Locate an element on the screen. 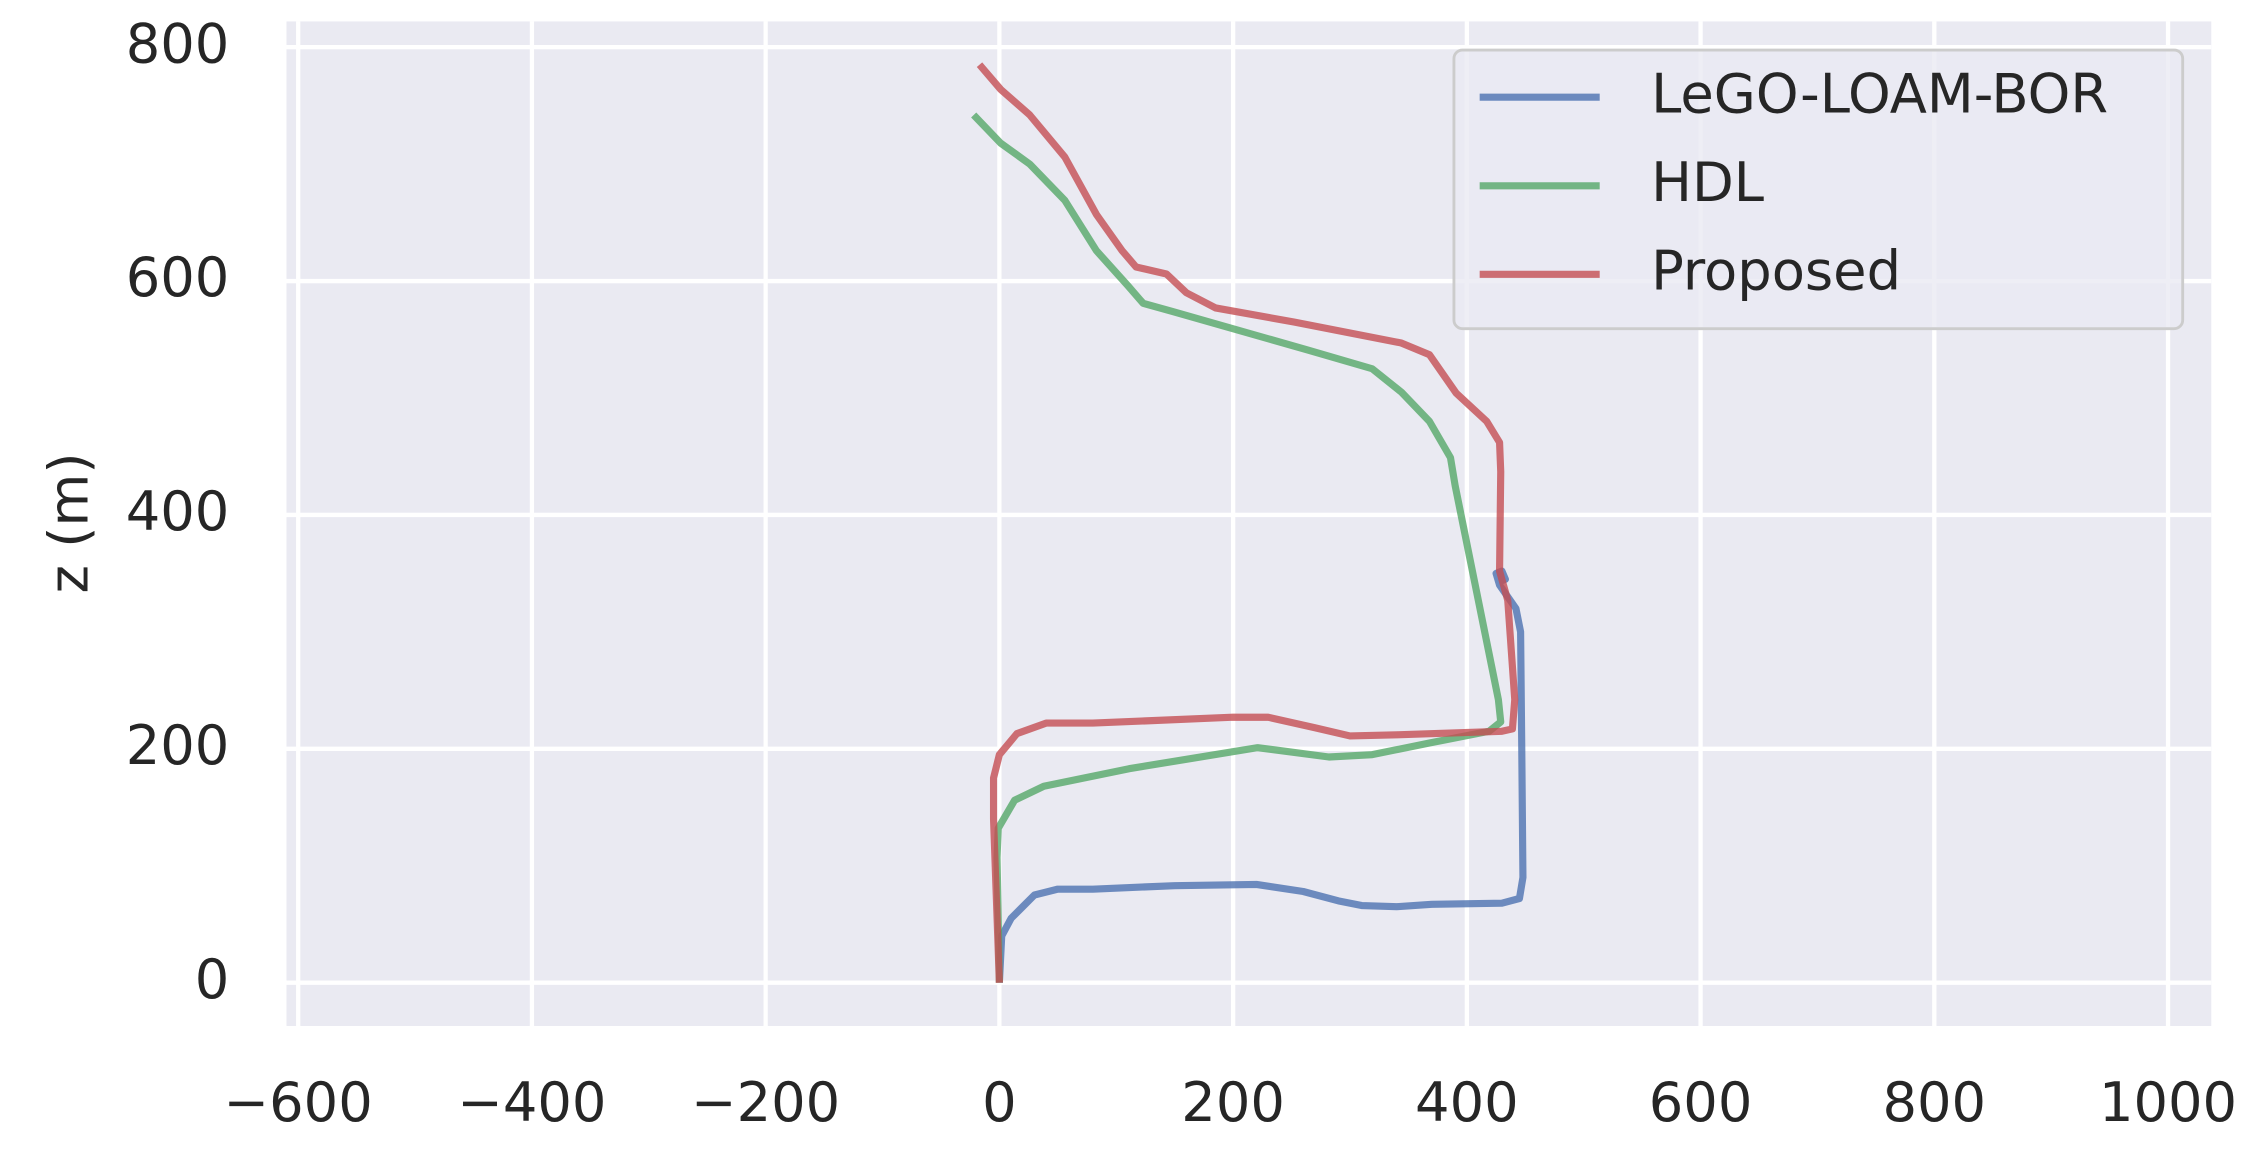 This screenshot has width=2242, height=1150. x-tick-label: −600 is located at coordinates (298, 1102).